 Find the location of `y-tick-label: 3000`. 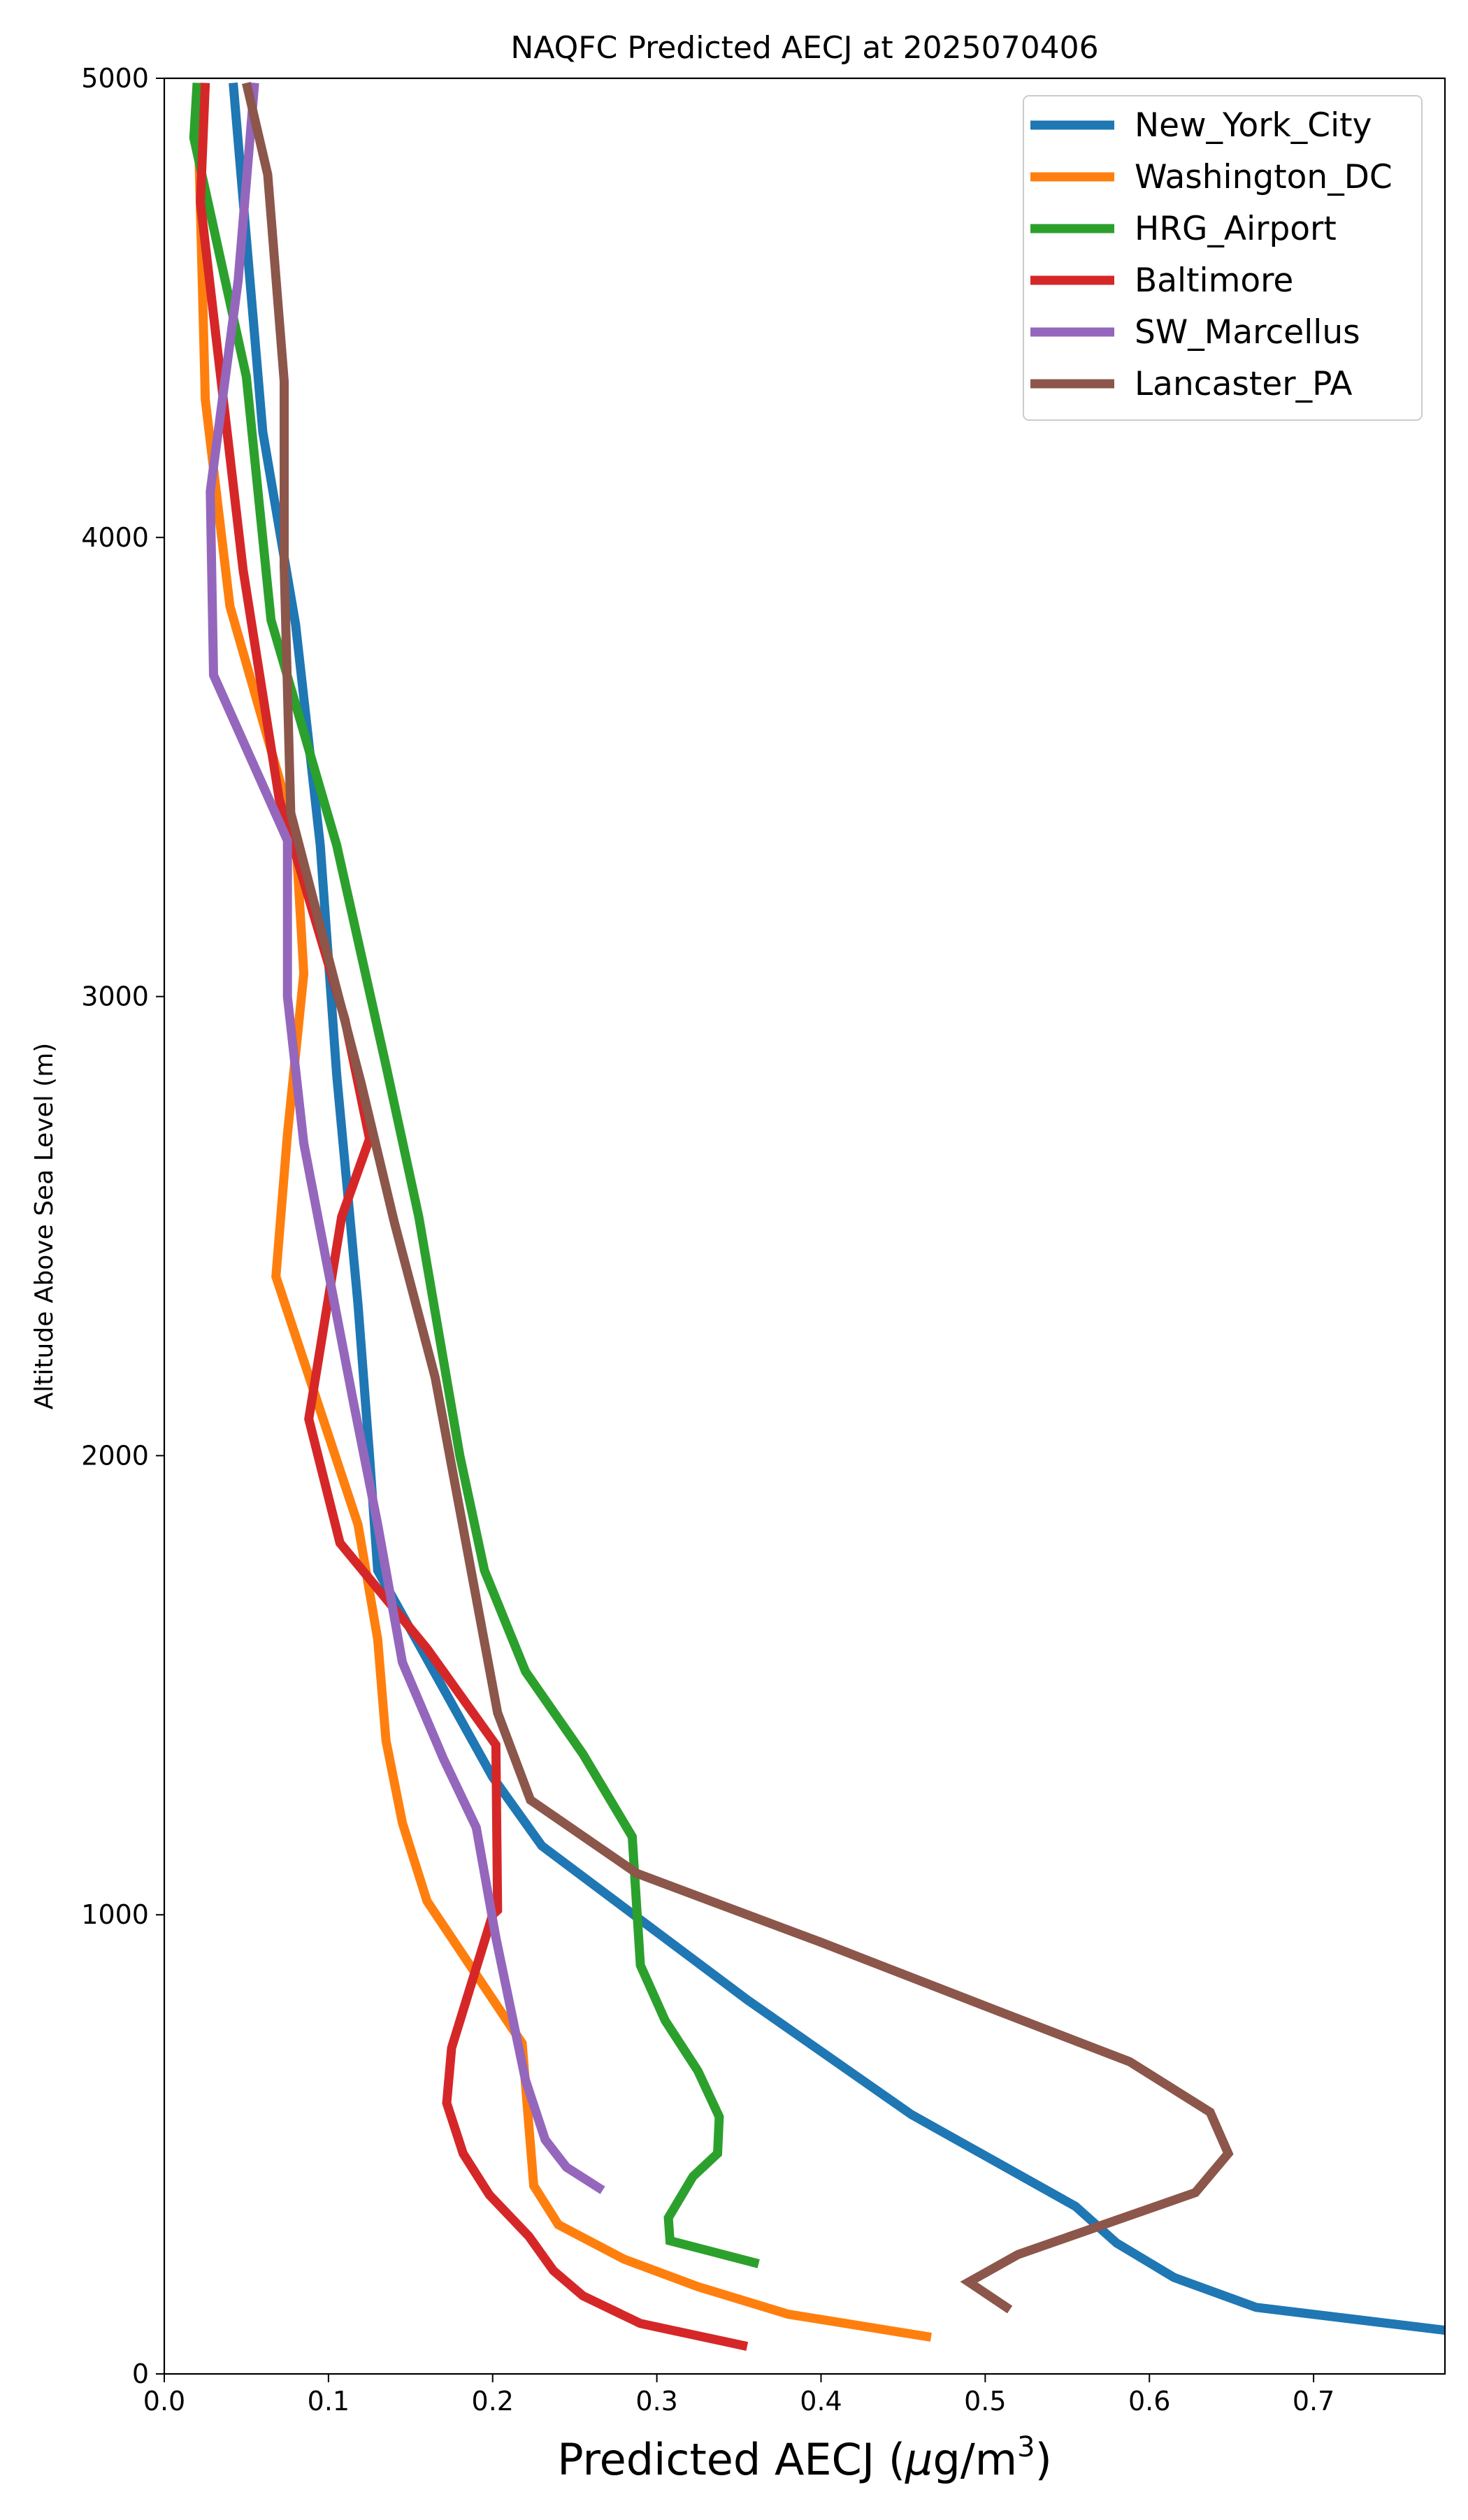

y-tick-label: 3000 is located at coordinates (115, 996).